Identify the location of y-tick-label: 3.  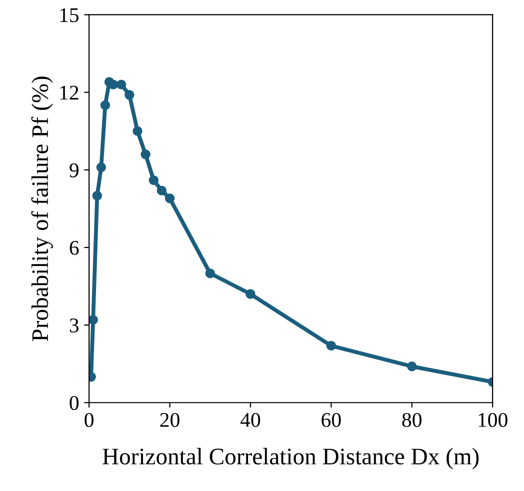
(74, 325).